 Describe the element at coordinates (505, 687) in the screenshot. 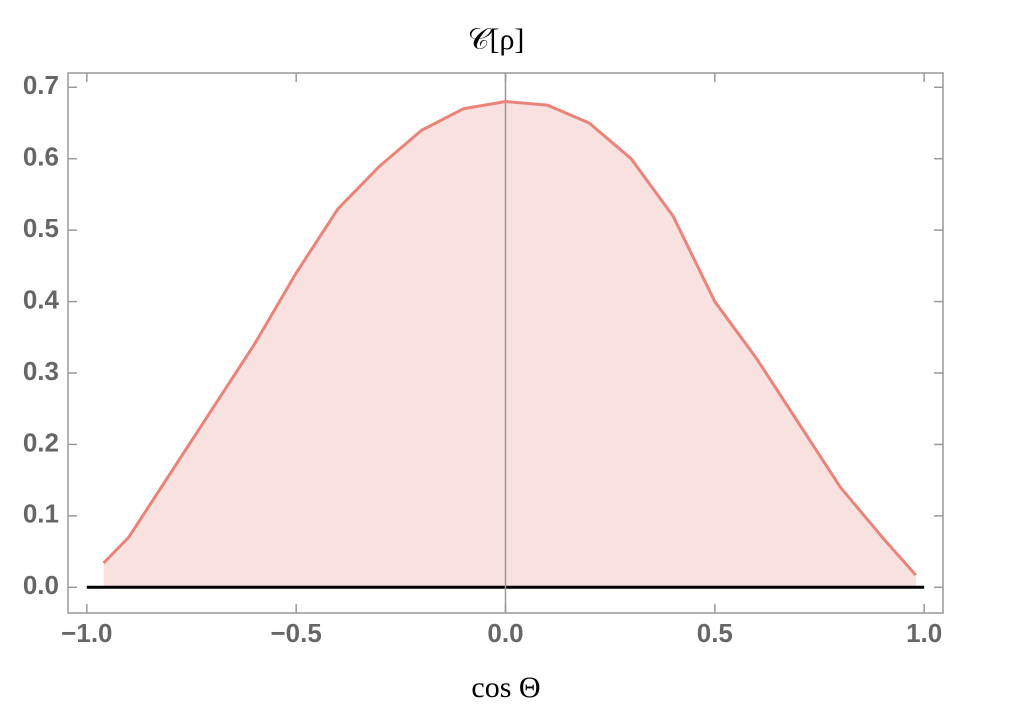

I see `x-axis-label: cos Θ` at that location.